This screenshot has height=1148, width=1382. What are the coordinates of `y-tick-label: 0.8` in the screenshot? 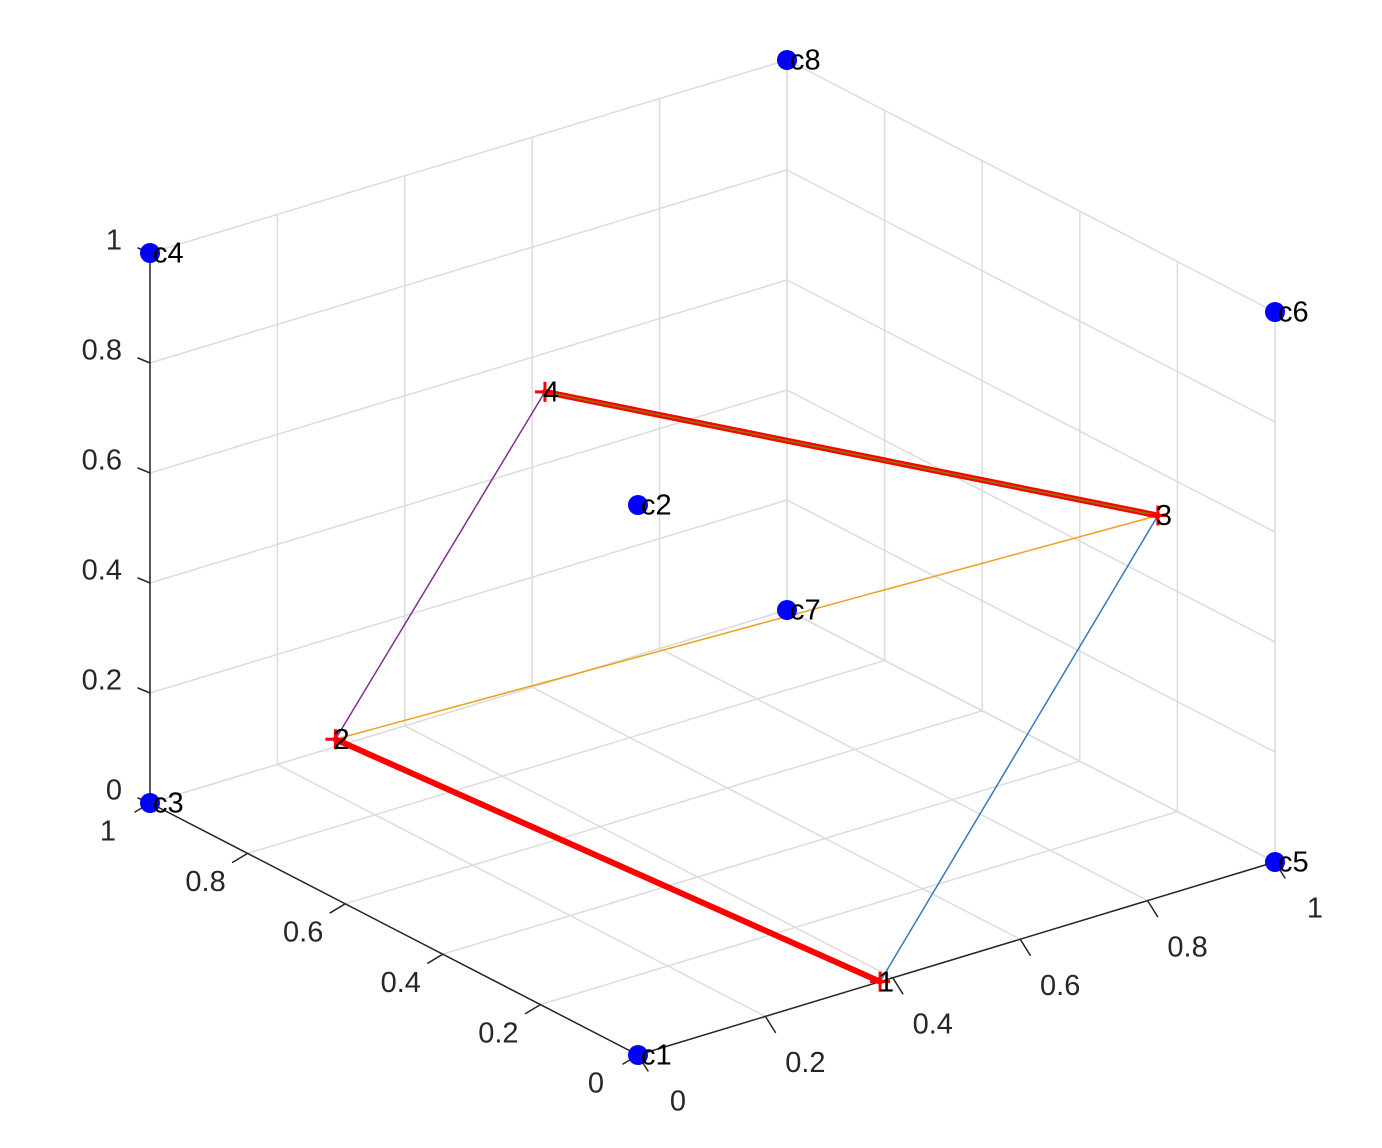 It's located at (205, 882).